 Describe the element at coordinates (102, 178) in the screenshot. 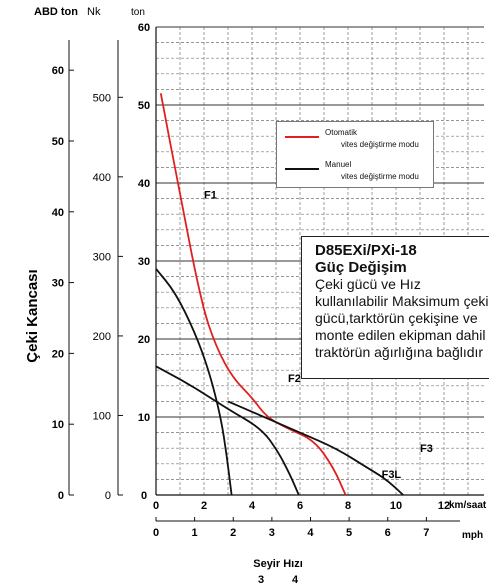

I see `nk-tick-label-4: 400` at that location.